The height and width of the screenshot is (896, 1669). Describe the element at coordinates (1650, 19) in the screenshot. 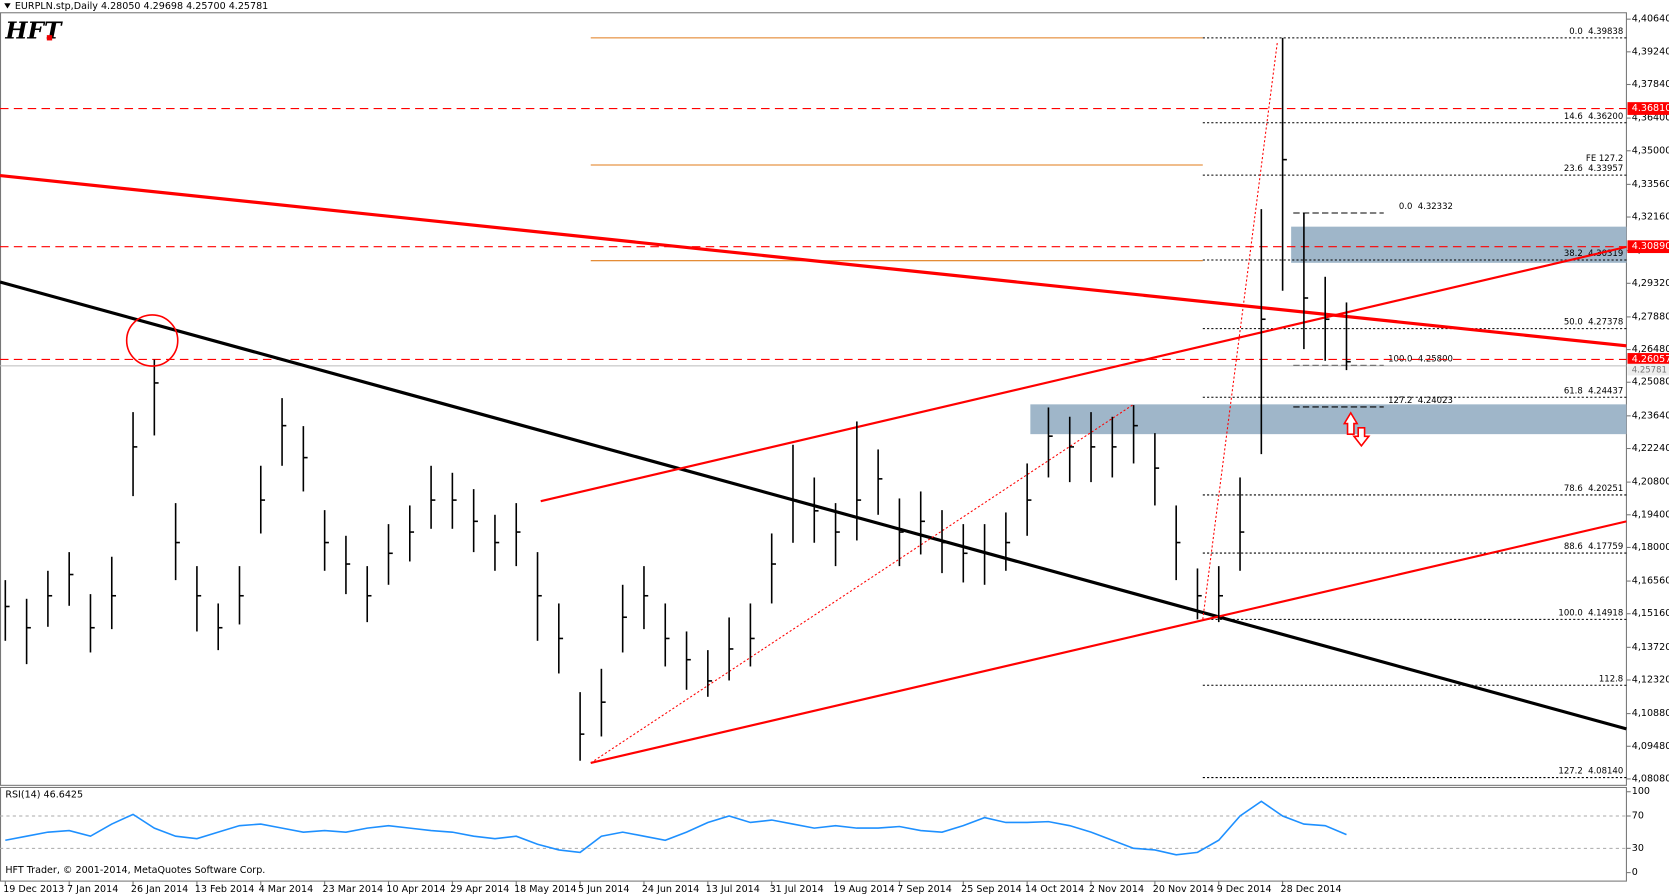

I see `y-tick-label: 4,40640` at that location.